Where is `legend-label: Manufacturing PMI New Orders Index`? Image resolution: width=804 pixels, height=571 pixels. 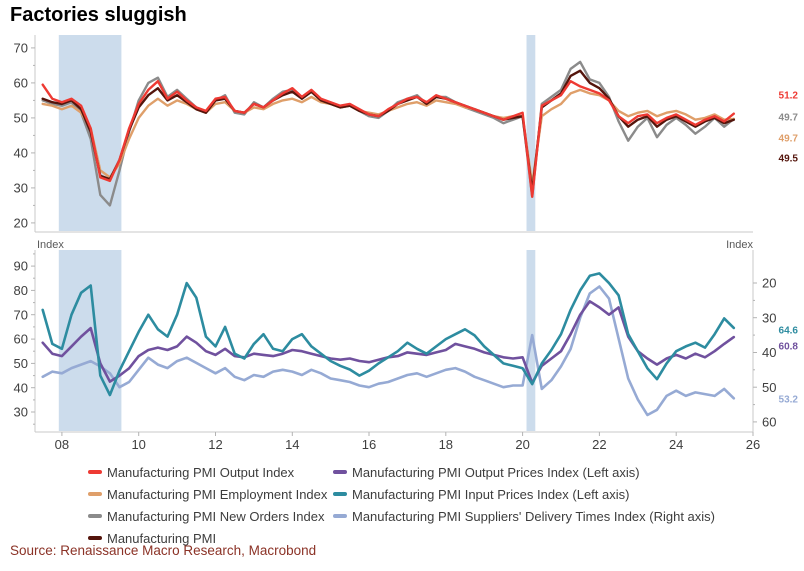
legend-label: Manufacturing PMI New Orders Index is located at coordinates (216, 516).